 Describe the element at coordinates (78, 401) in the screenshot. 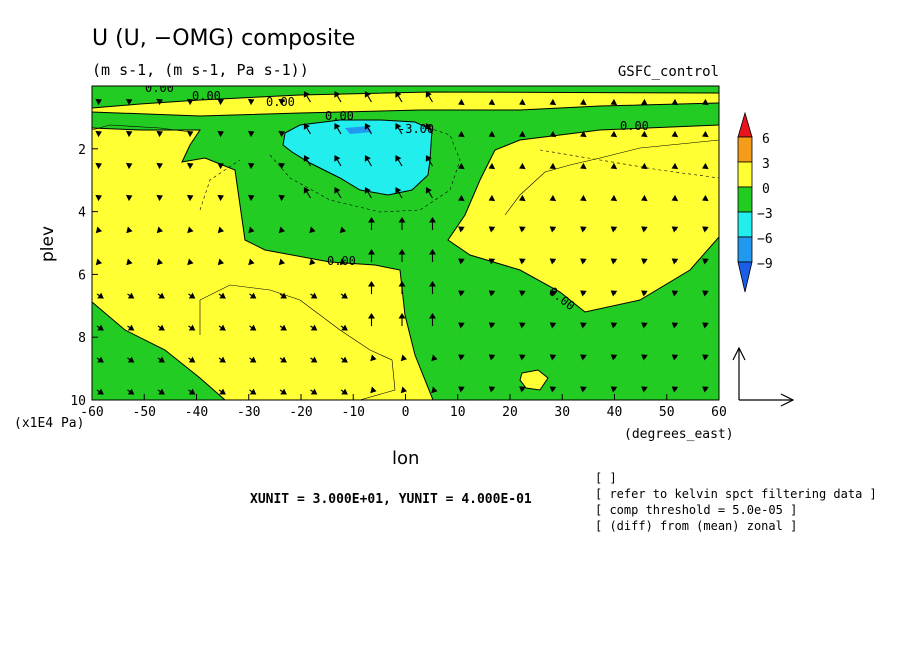

I see `y-tick-label: 10` at that location.